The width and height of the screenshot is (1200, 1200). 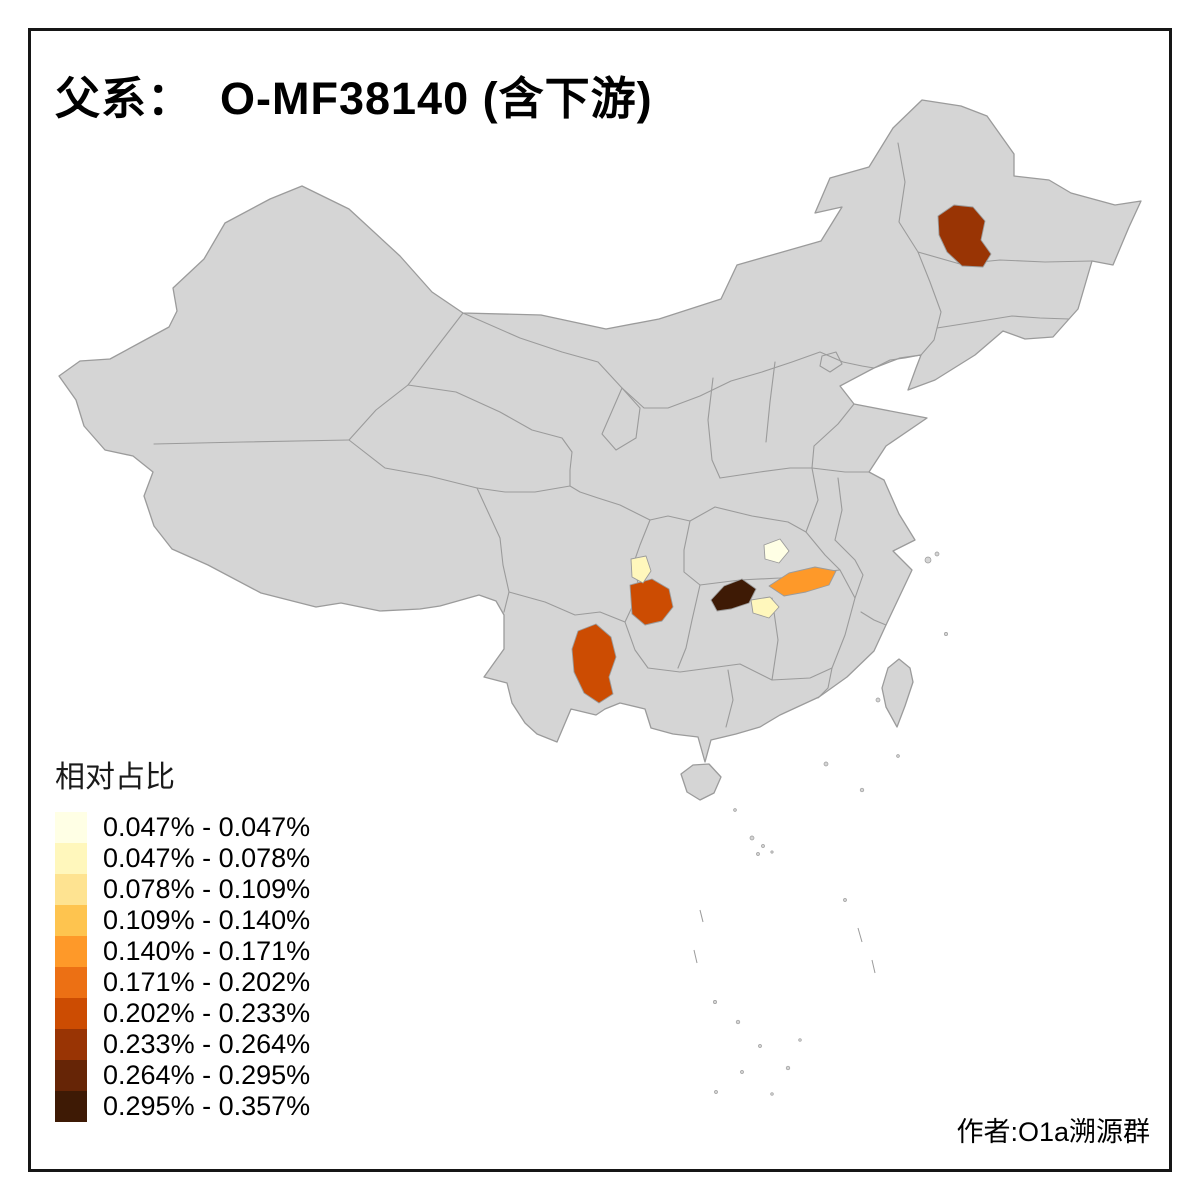 What do you see at coordinates (207, 858) in the screenshot?
I see `legend-label: 0.047% - 0.078%` at bounding box center [207, 858].